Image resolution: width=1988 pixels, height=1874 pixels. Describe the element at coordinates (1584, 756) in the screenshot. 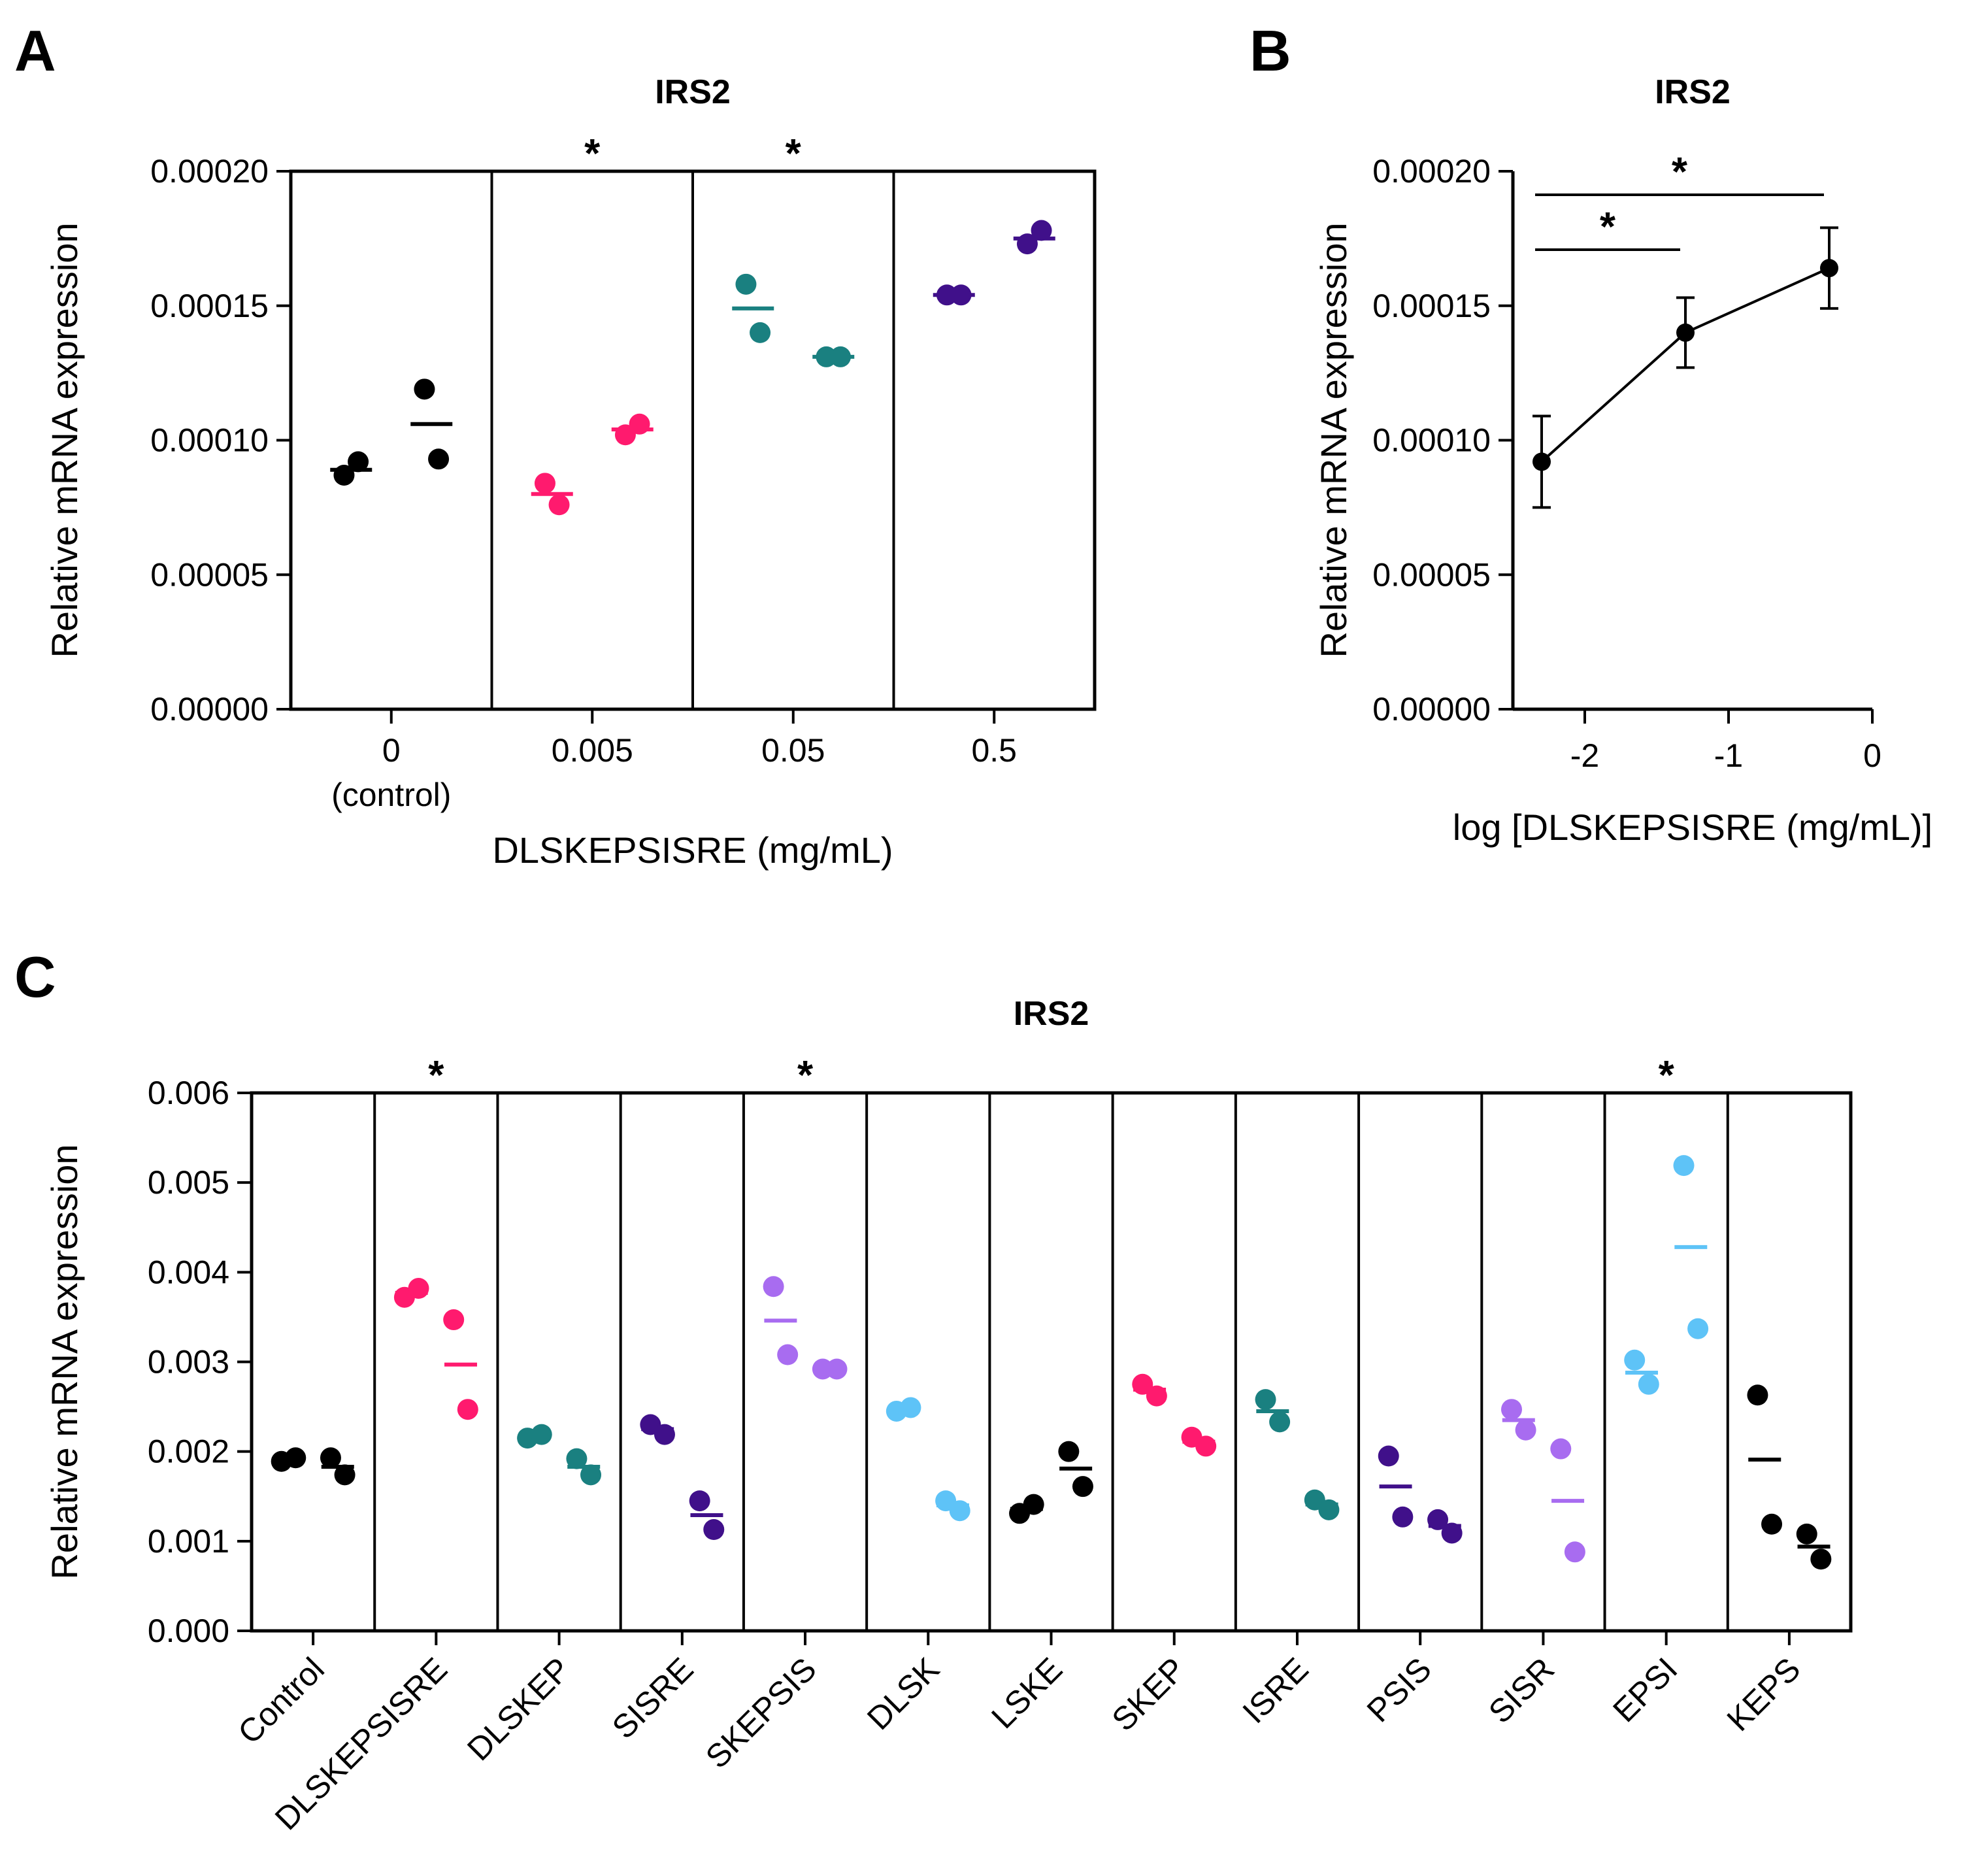

I see `x-tick-label: -2` at that location.